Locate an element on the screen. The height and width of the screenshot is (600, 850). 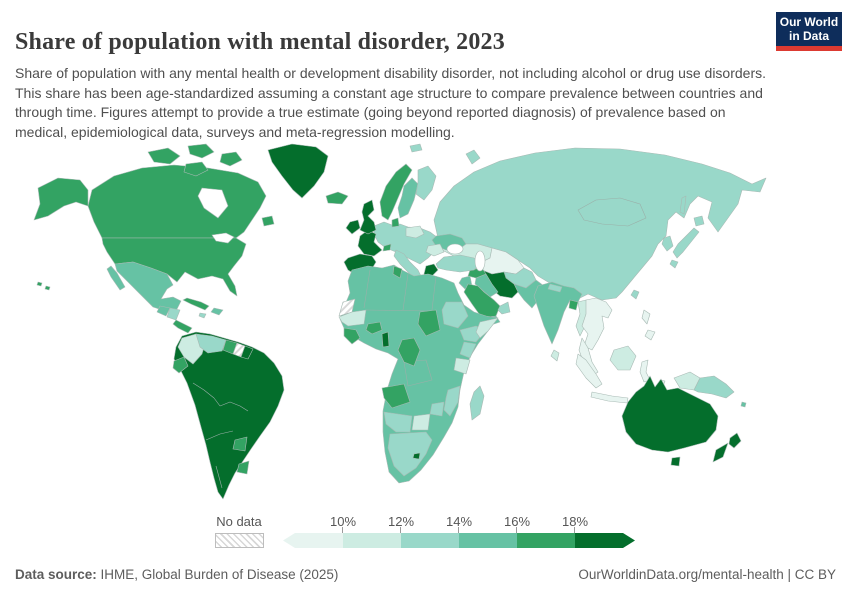
map-region-new-zealand-south is located at coordinates (720, 452).